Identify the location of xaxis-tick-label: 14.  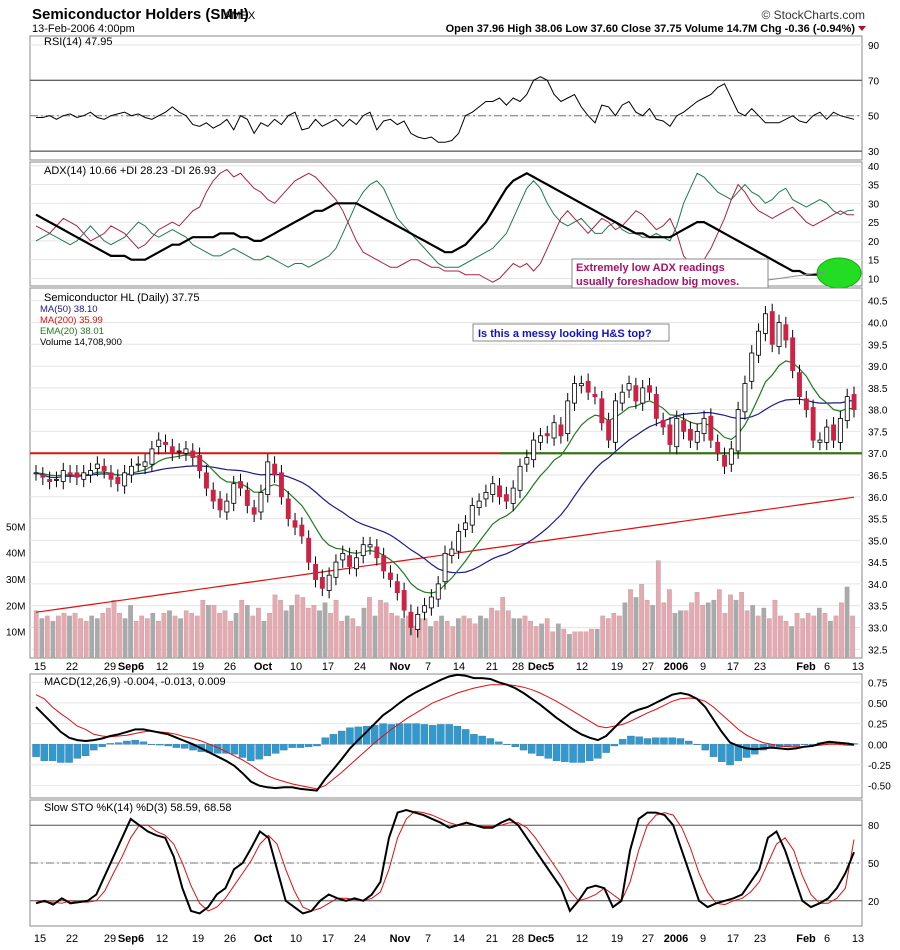
(459, 939).